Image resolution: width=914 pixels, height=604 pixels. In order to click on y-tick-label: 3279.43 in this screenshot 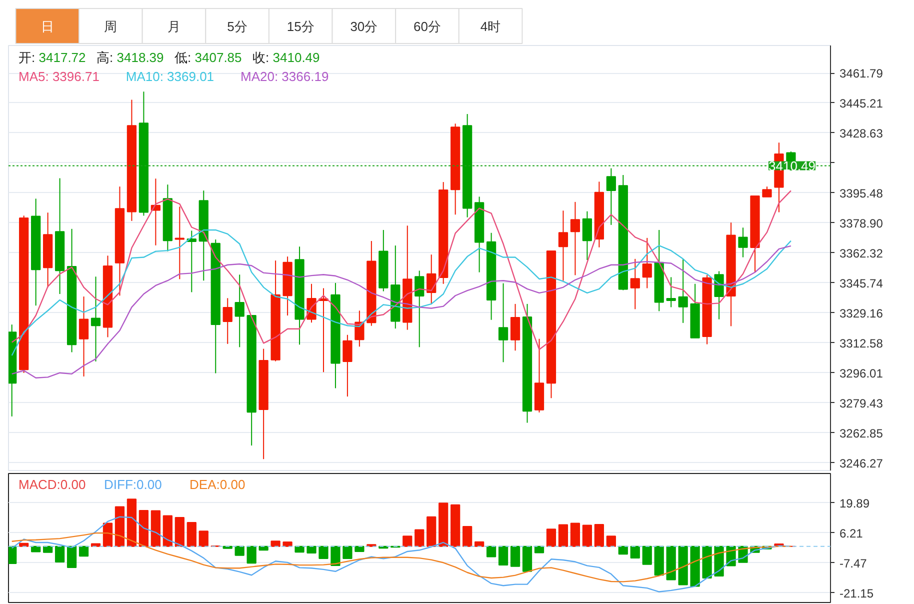, I will do `click(862, 403)`.